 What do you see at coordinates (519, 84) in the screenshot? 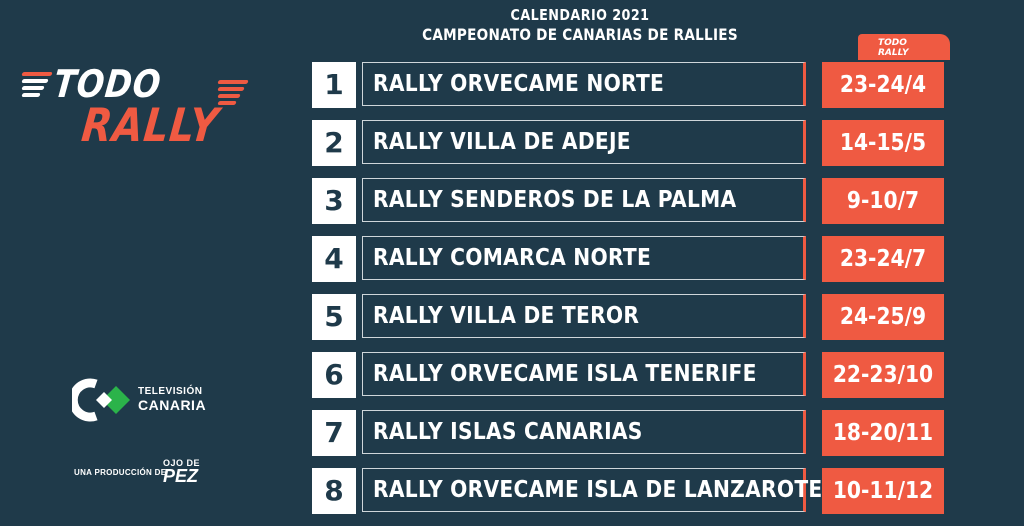
I see `rally-name: RALLY ORVECAME NORTE` at bounding box center [519, 84].